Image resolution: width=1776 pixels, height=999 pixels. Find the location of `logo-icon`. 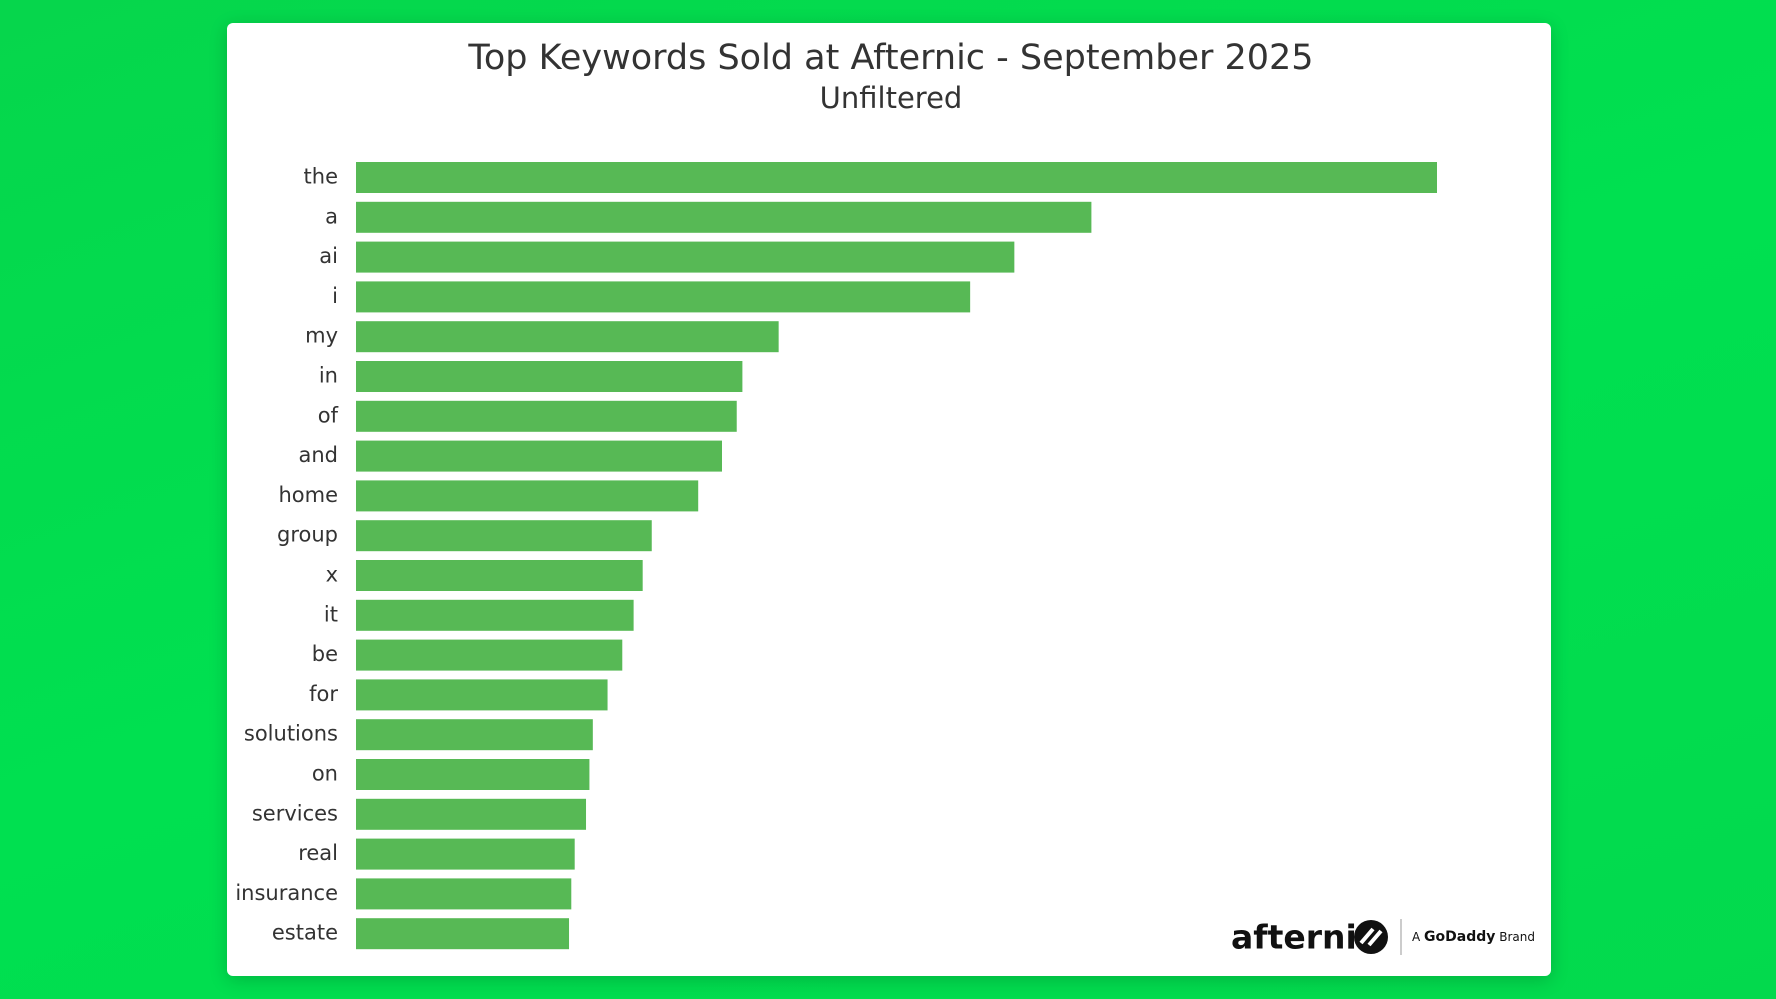

logo-icon is located at coordinates (1371, 937).